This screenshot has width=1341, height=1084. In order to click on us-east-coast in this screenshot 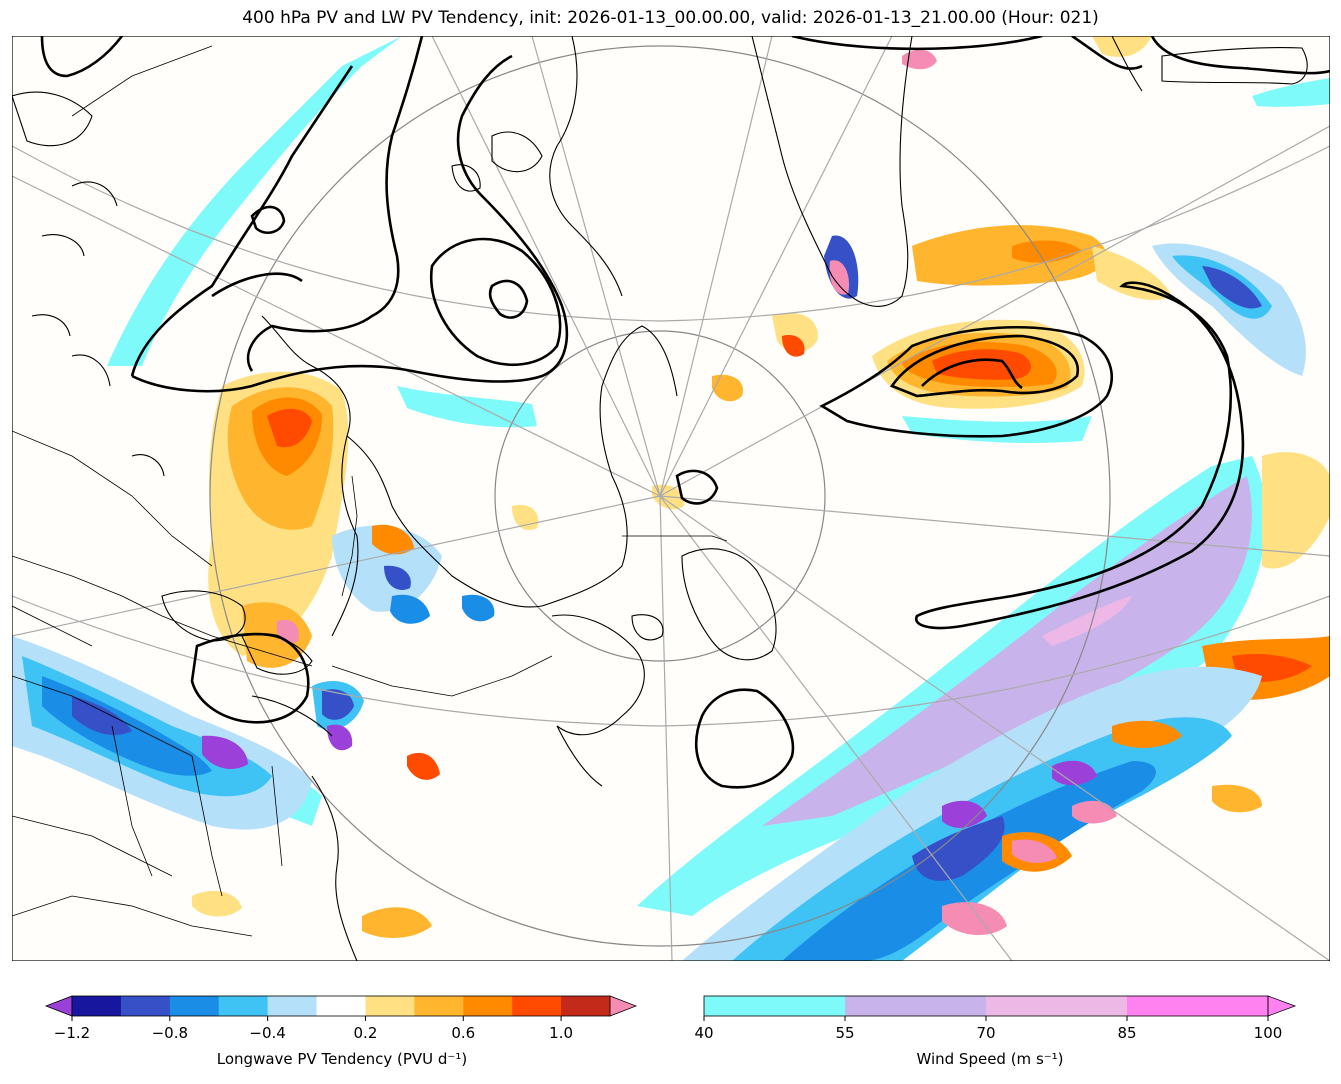, I will do `click(334, 868)`.